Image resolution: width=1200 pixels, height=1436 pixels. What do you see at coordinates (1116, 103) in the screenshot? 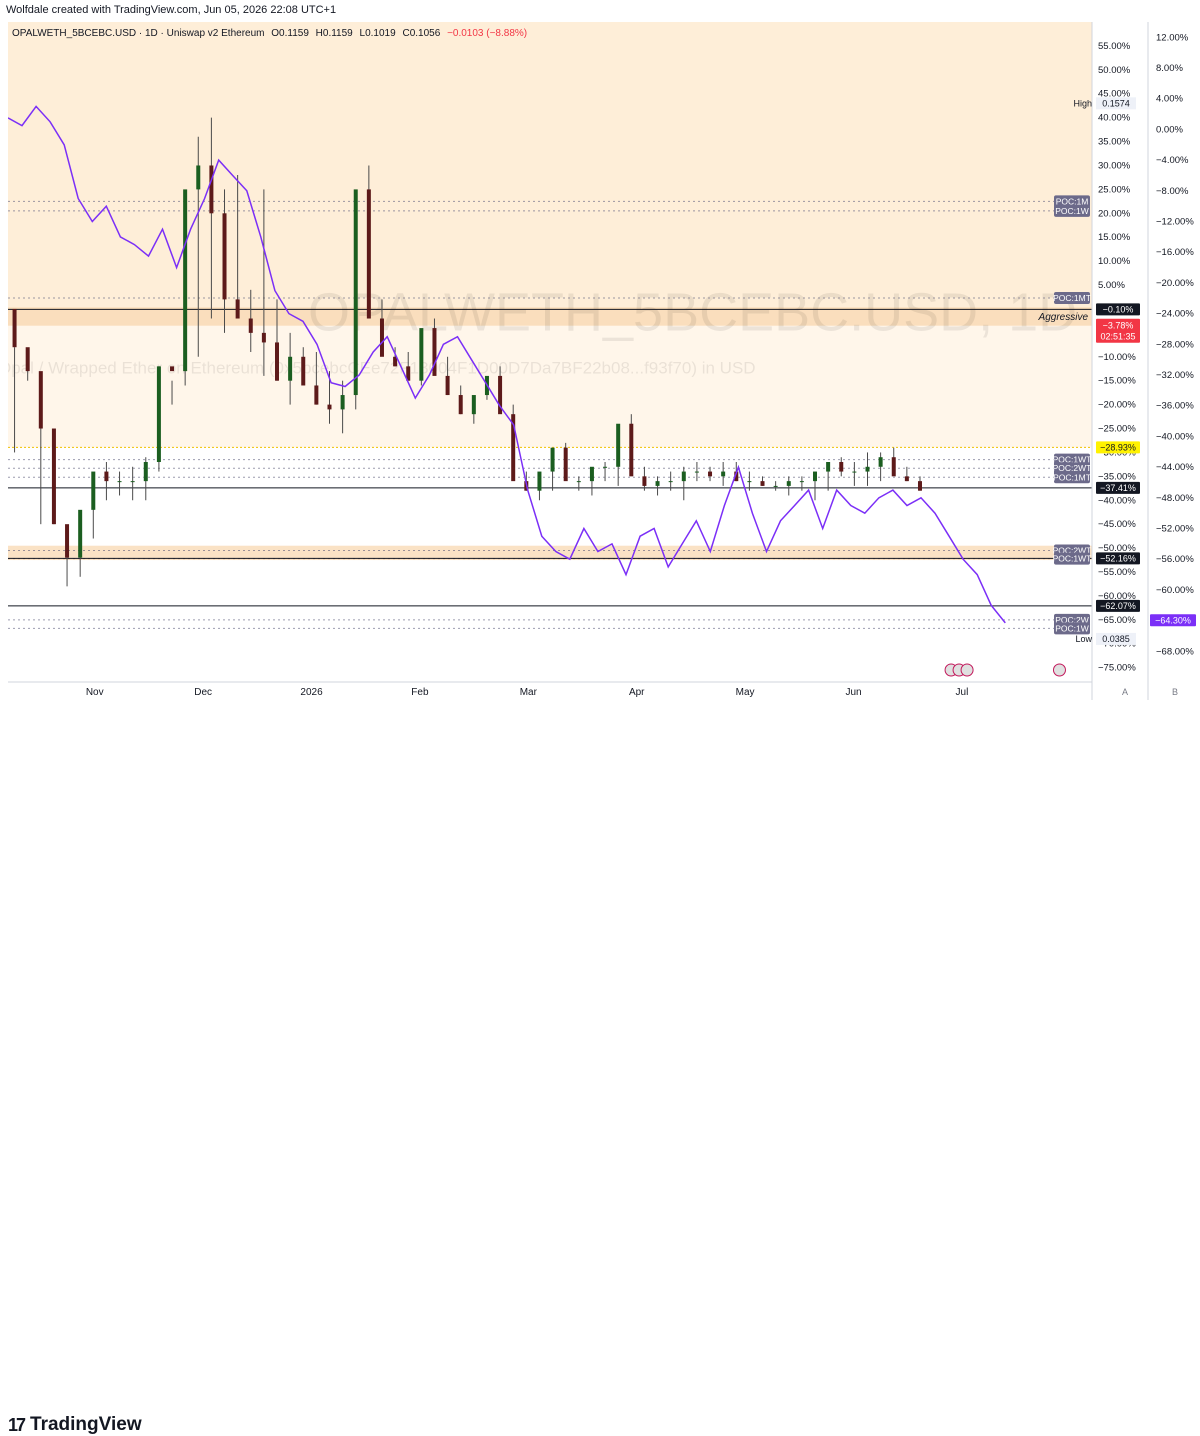
I see `price-marker-value: 0.1574` at bounding box center [1116, 103].